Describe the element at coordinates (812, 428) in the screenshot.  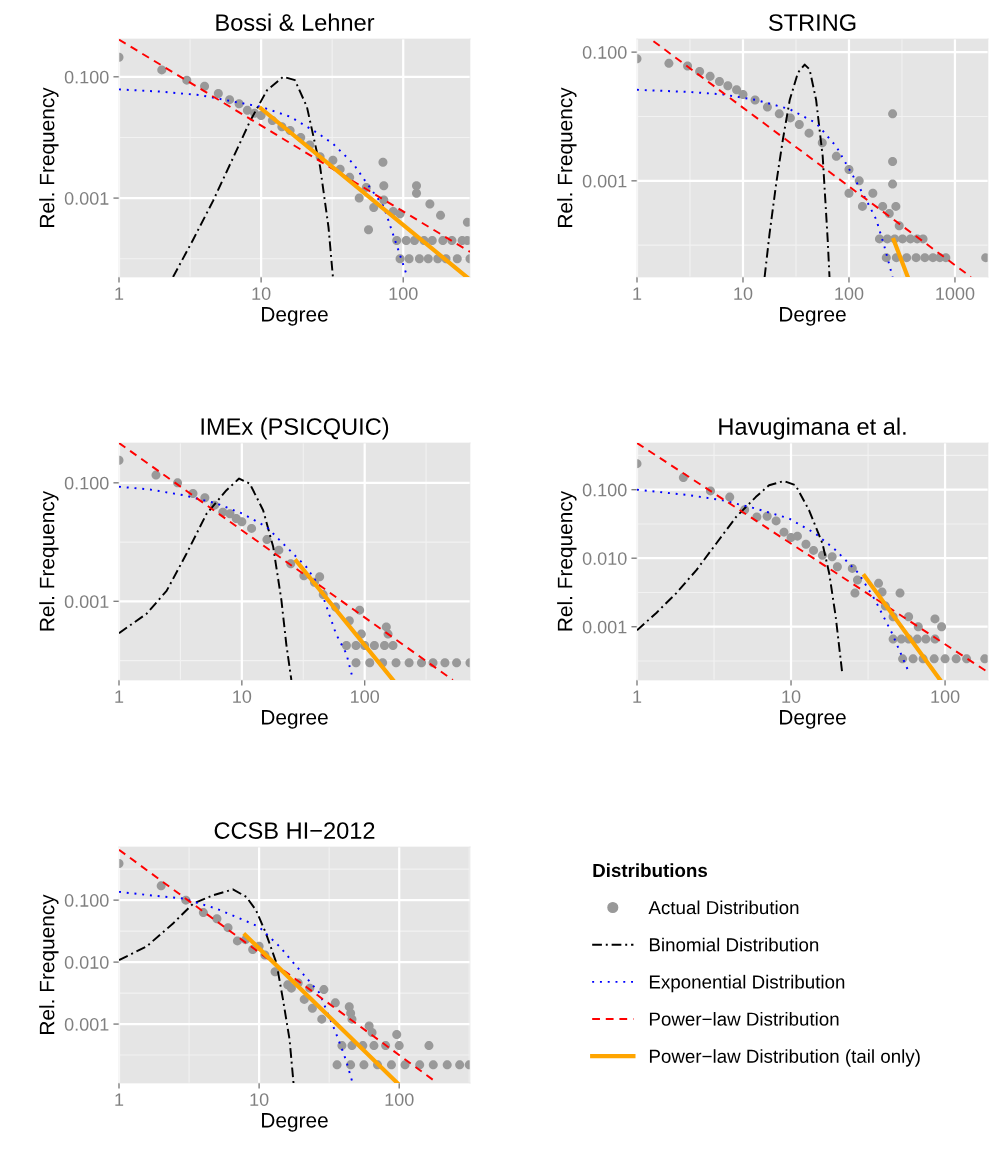
I see `chart-title: Havugimana et al.` at that location.